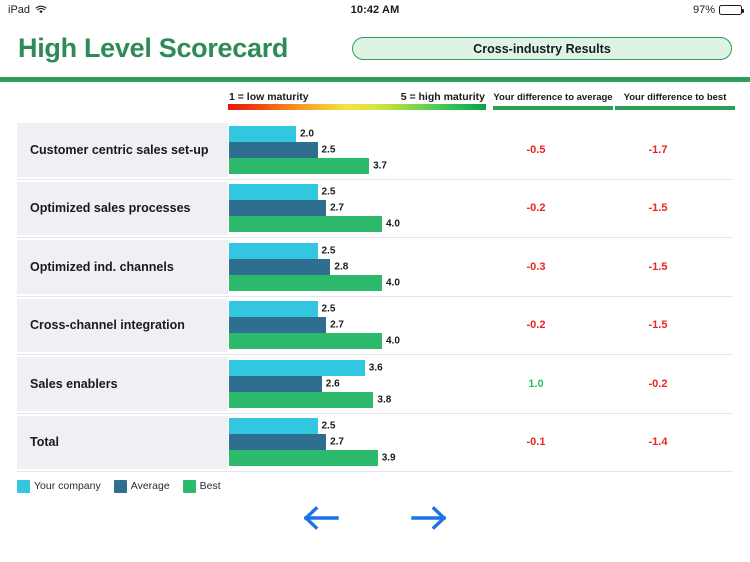  Describe the element at coordinates (718, 10) in the screenshot. I see `status-bar-right: 97%` at that location.